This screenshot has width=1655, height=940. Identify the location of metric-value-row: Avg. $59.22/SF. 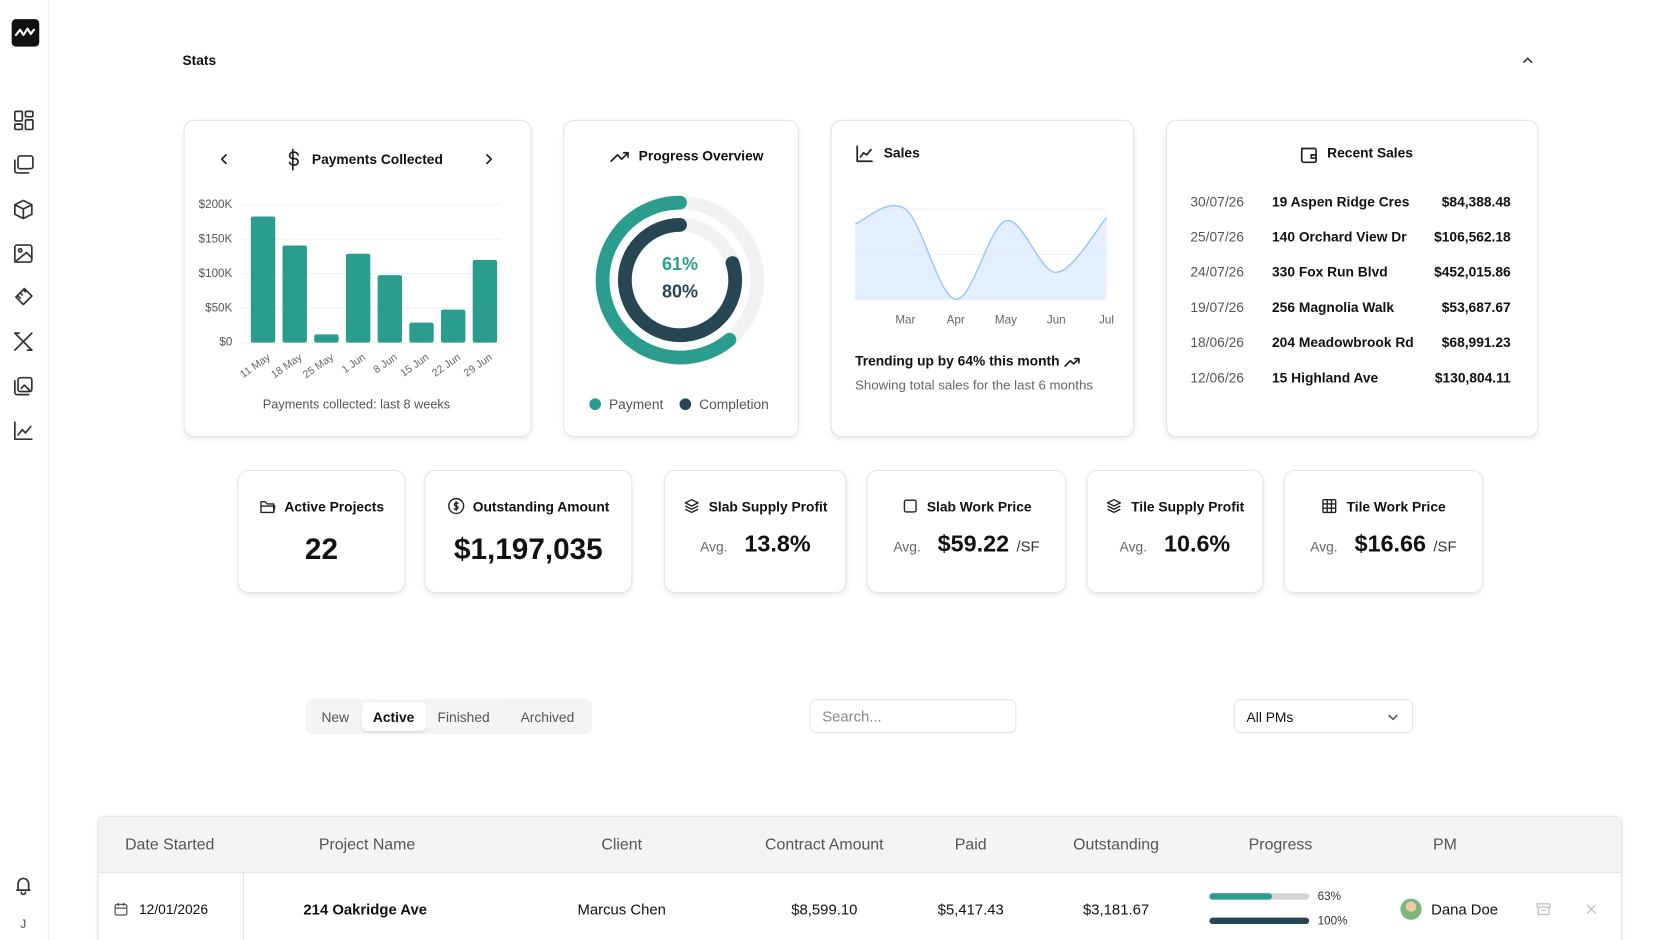
(966, 548).